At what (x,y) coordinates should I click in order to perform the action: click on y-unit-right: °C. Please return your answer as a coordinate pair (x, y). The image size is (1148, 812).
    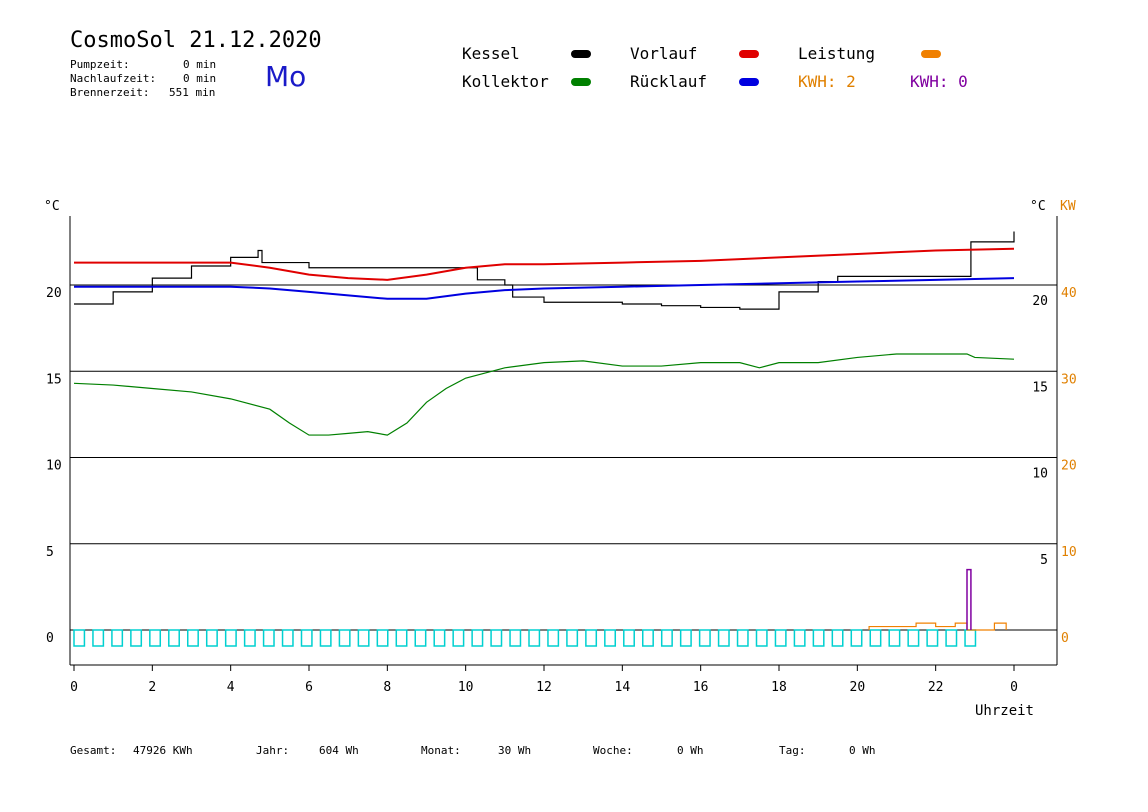
    Looking at the image, I should click on (1038, 206).